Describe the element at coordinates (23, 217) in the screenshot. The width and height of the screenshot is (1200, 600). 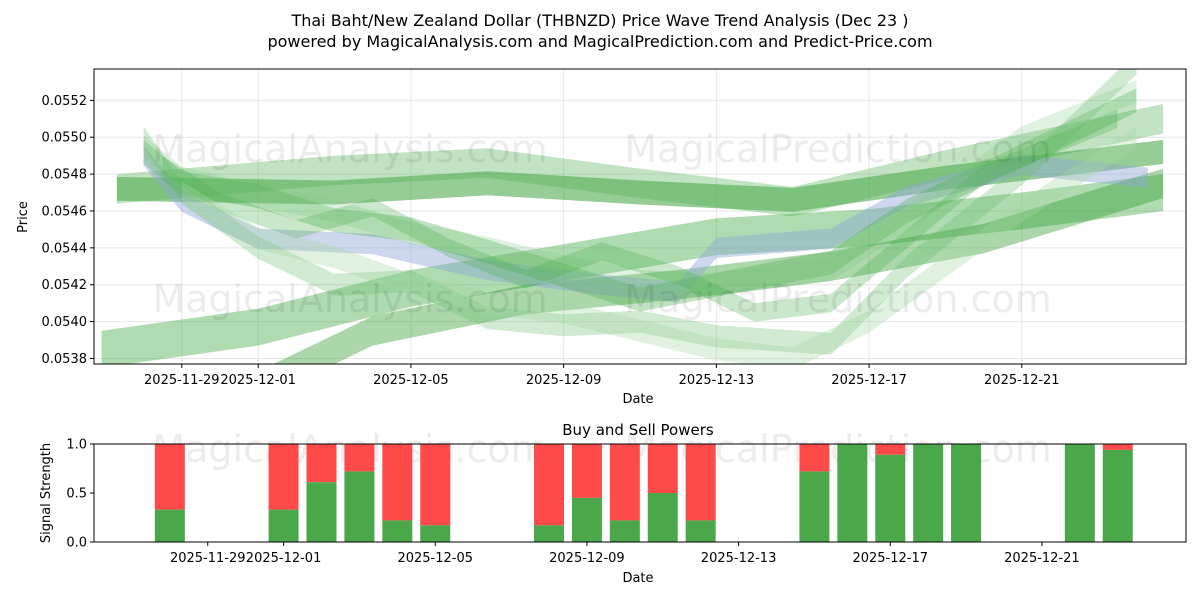
I see `price-y-label: Price` at that location.